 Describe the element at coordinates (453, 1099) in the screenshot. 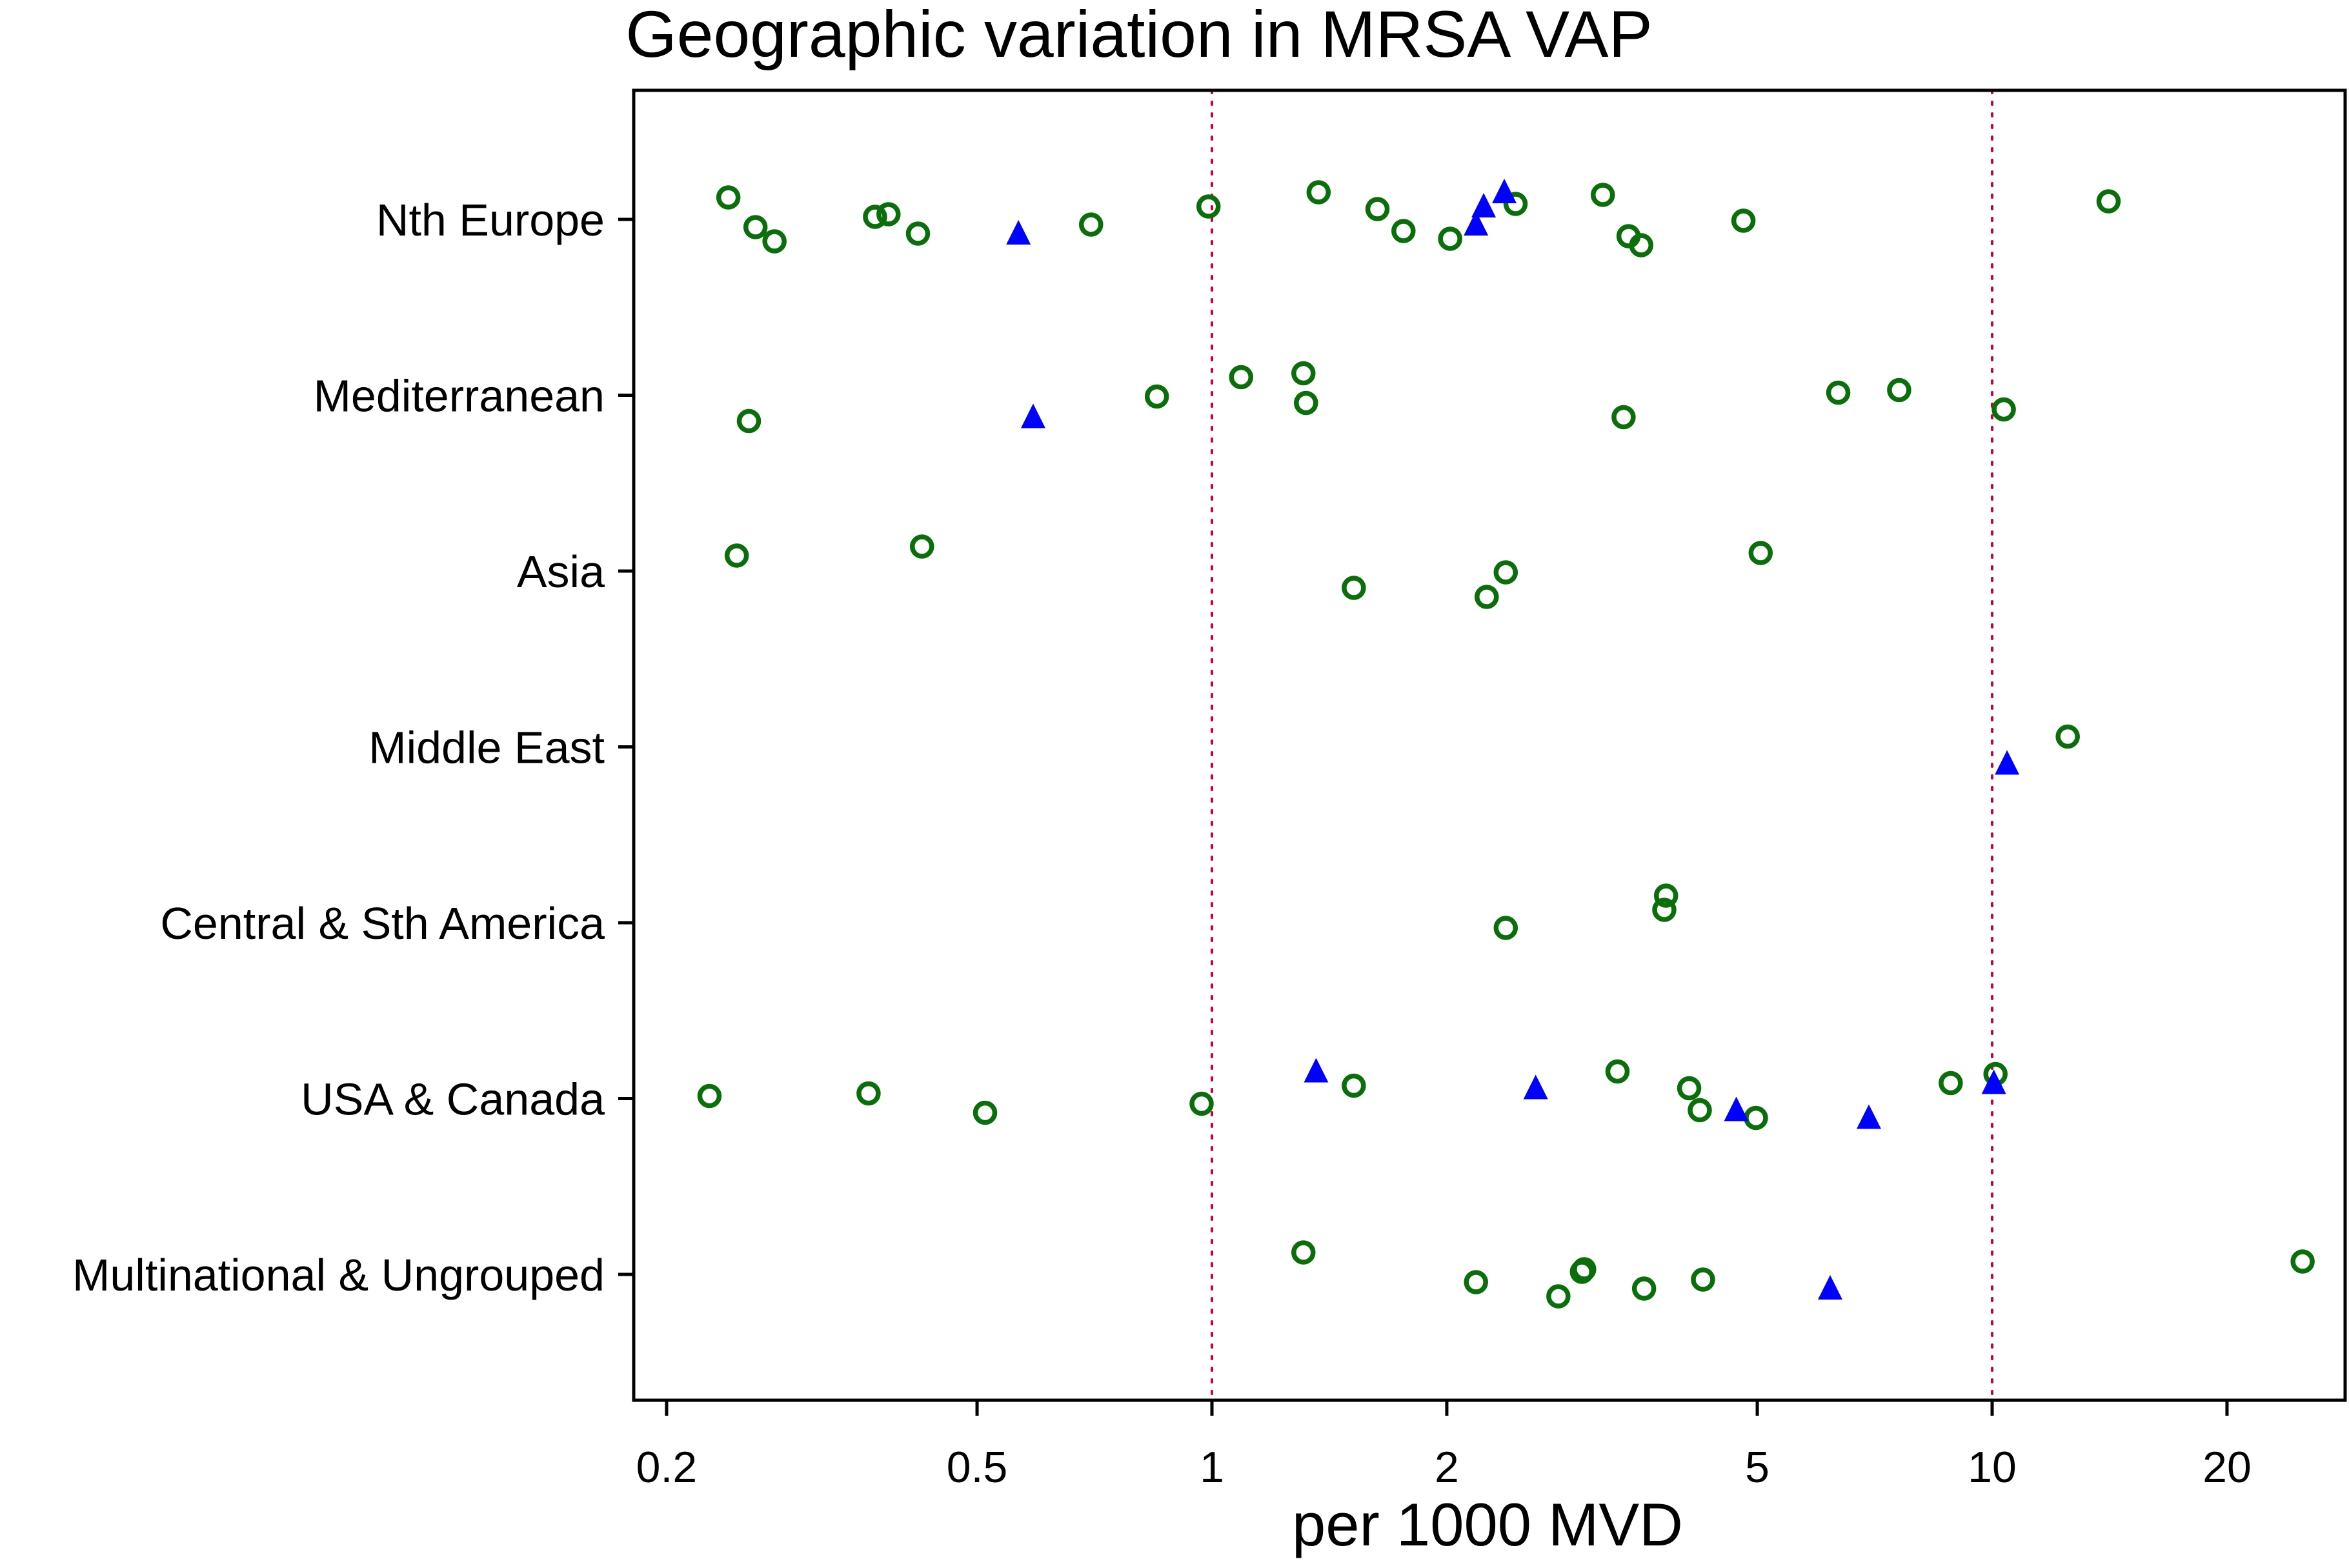

I see `y-category-label: USA & Canada` at that location.